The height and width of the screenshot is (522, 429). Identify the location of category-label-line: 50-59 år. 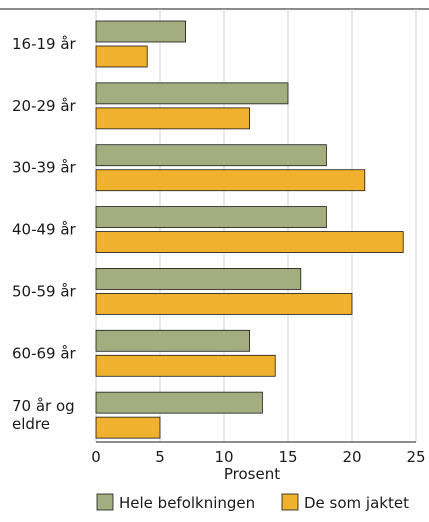
(44, 291).